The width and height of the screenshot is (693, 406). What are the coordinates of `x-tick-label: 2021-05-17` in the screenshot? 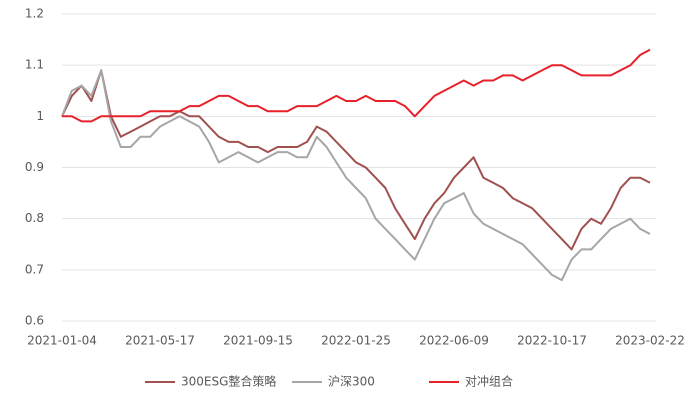 It's located at (160, 341).